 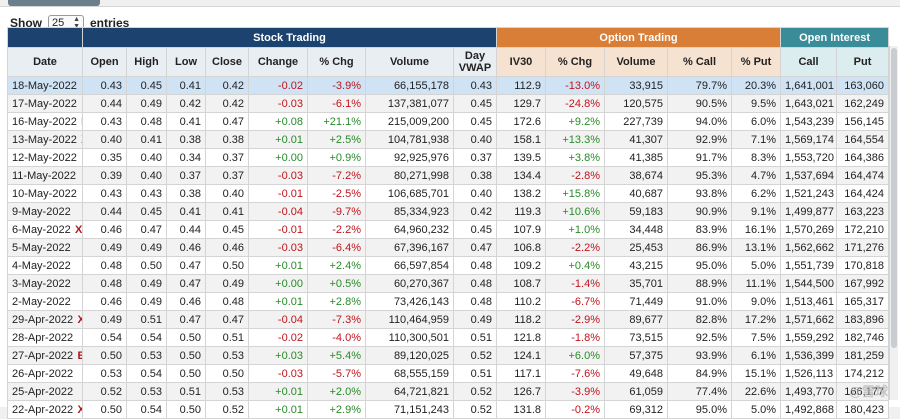 What do you see at coordinates (146, 409) in the screenshot?
I see `cell-high: 0.54` at bounding box center [146, 409].